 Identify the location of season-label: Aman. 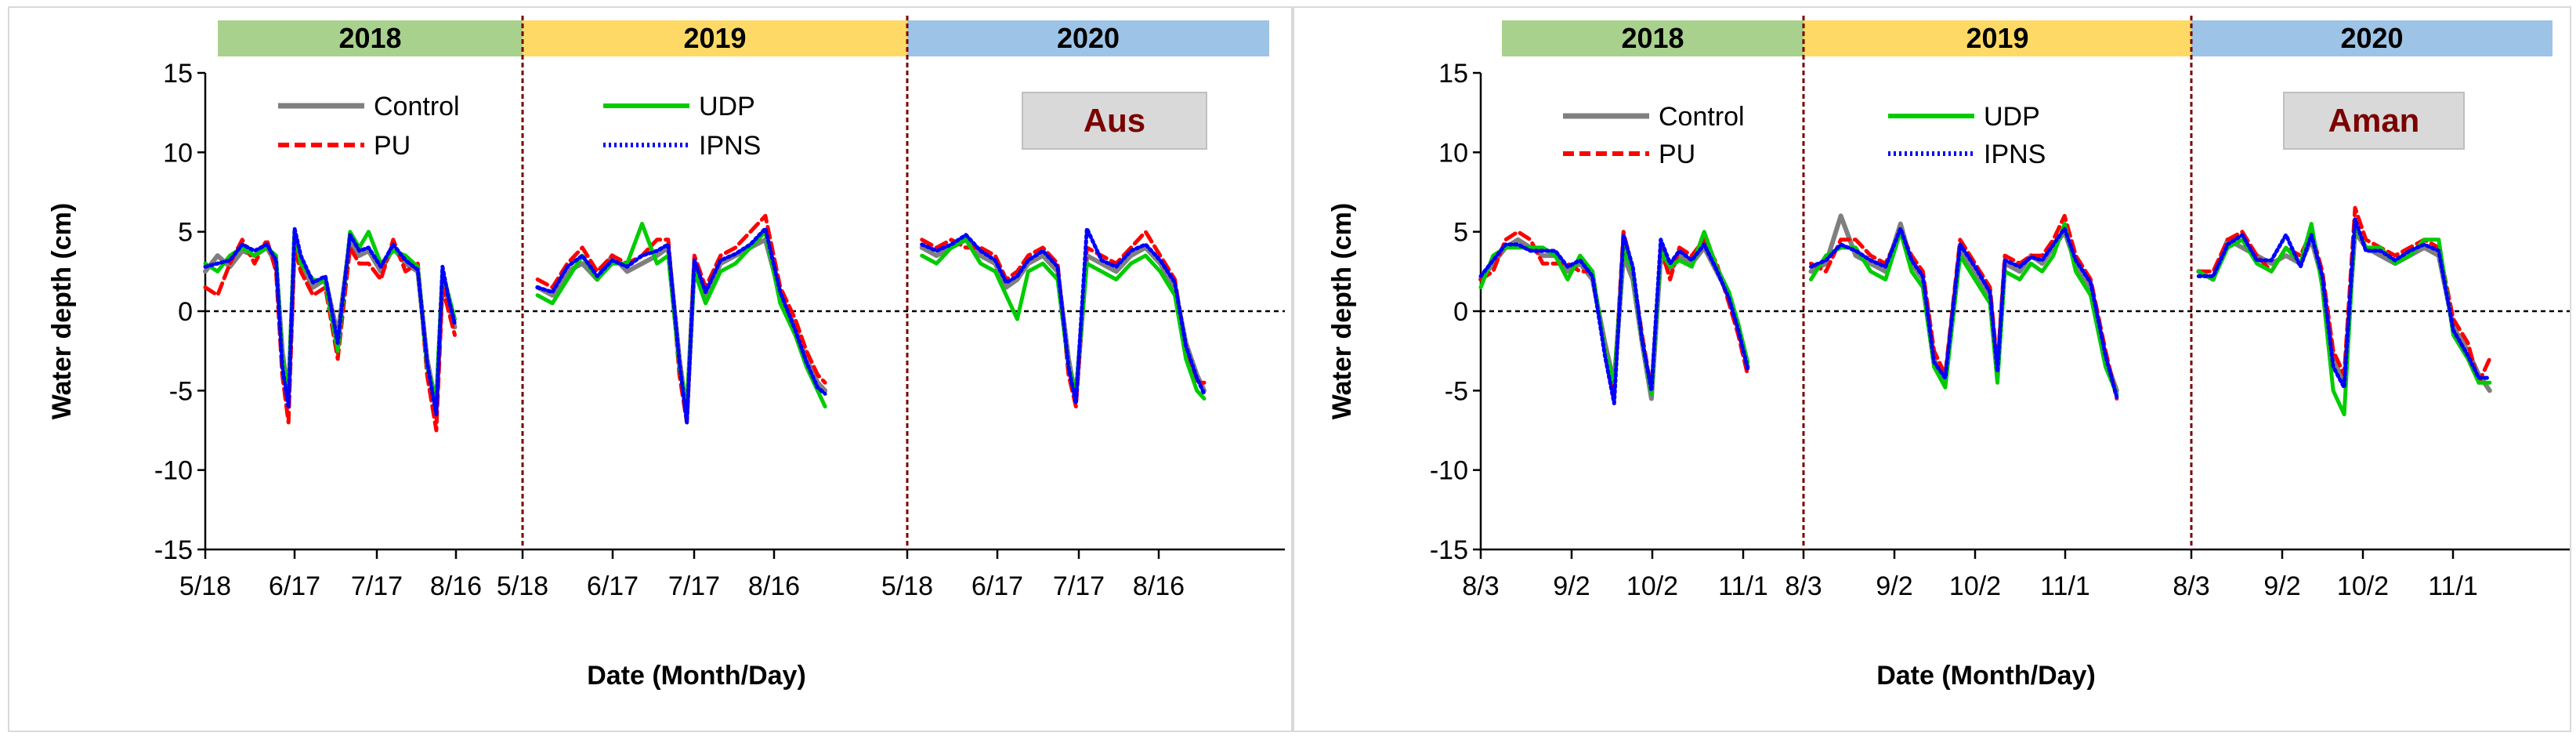
(2374, 121).